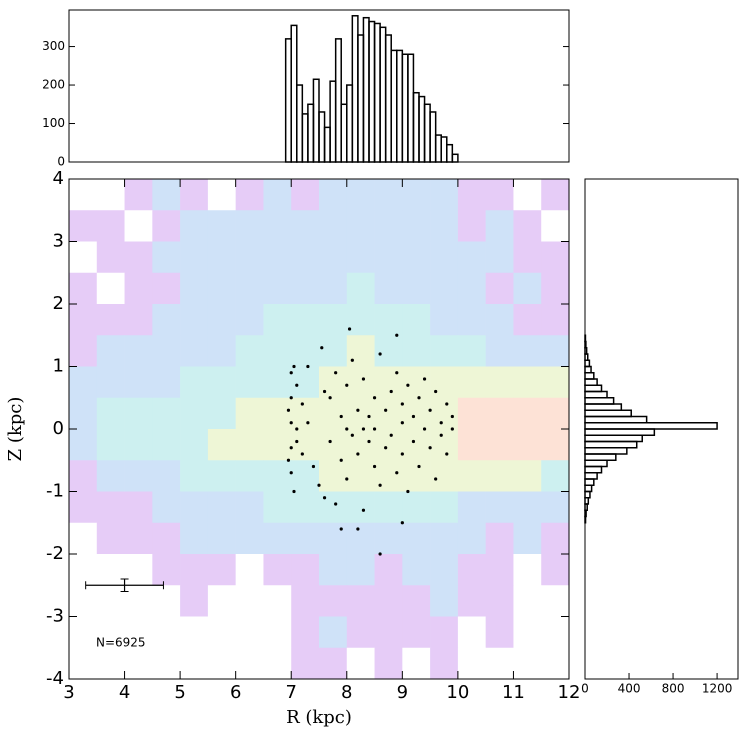 The width and height of the screenshot is (748, 741). What do you see at coordinates (235, 692) in the screenshot?
I see `x-tick-label: 6` at bounding box center [235, 692].